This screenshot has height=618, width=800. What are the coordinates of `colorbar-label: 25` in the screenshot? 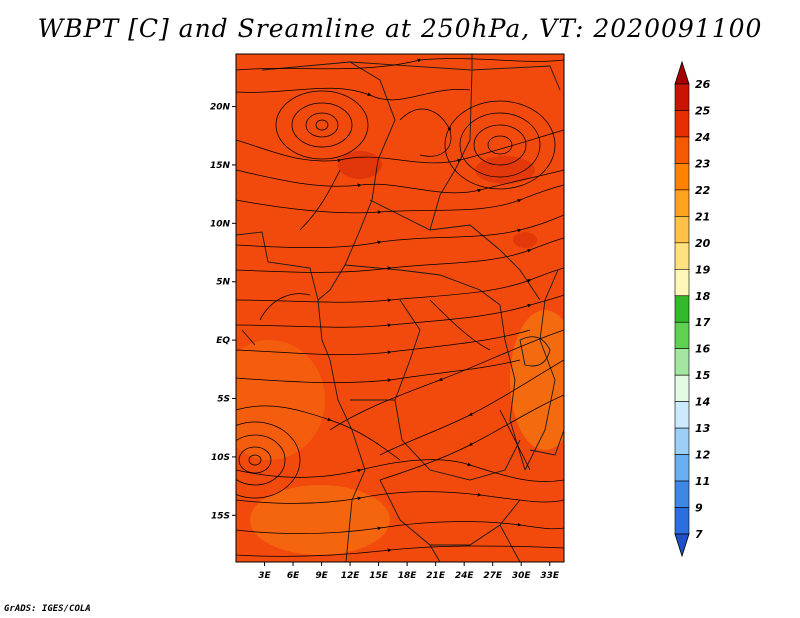 It's located at (703, 110).